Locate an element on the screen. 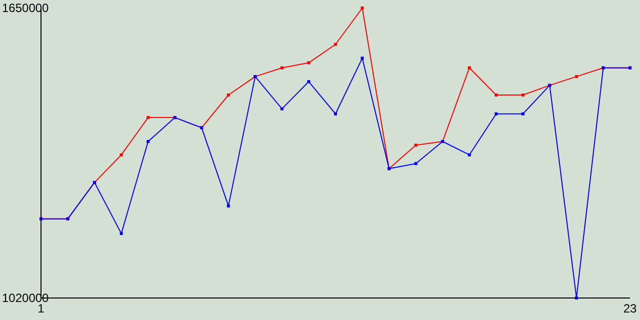 This screenshot has width=640, height=320. x-tick-label: 23 is located at coordinates (630, 309).